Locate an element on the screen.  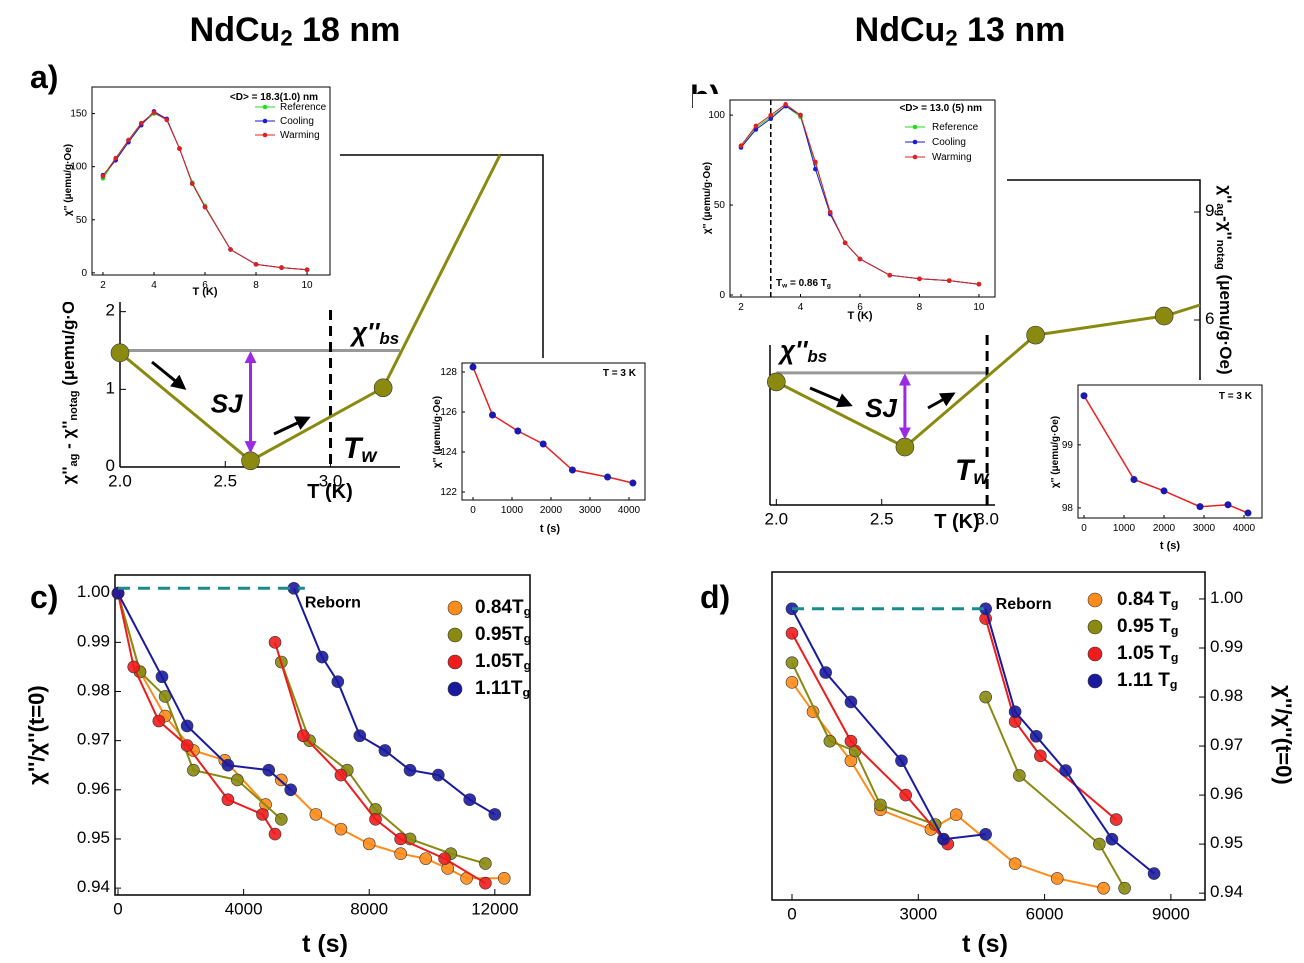
text-part: <D> = 13.0 (5) nm is located at coordinates (940, 108).